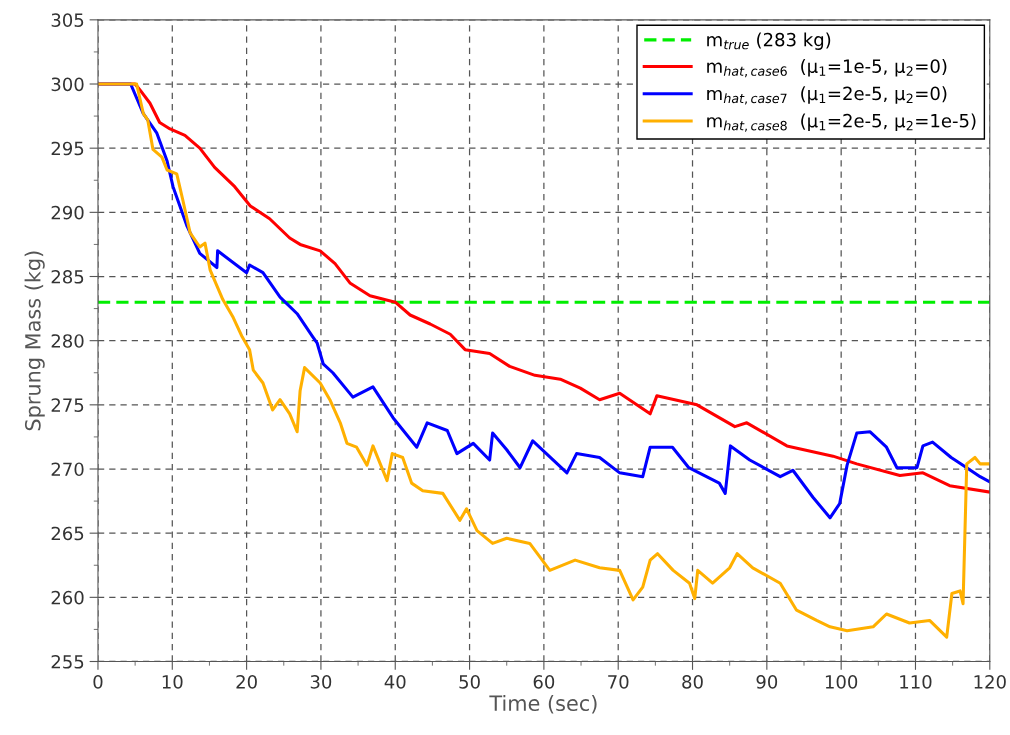 Image resolution: width=1010 pixels, height=735 pixels. I want to click on x-tick-label: 40, so click(395, 682).